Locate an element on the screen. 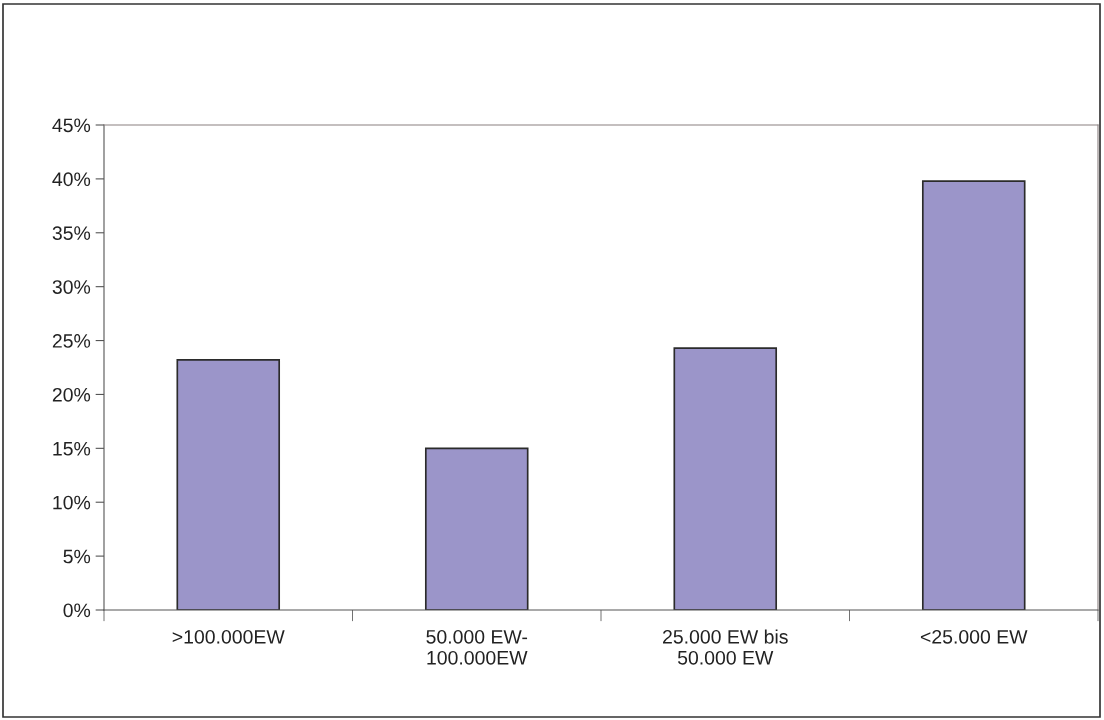 This screenshot has height=720, width=1104. x-tick-label: 25.000 EW bis 50.000 EW is located at coordinates (725, 647).